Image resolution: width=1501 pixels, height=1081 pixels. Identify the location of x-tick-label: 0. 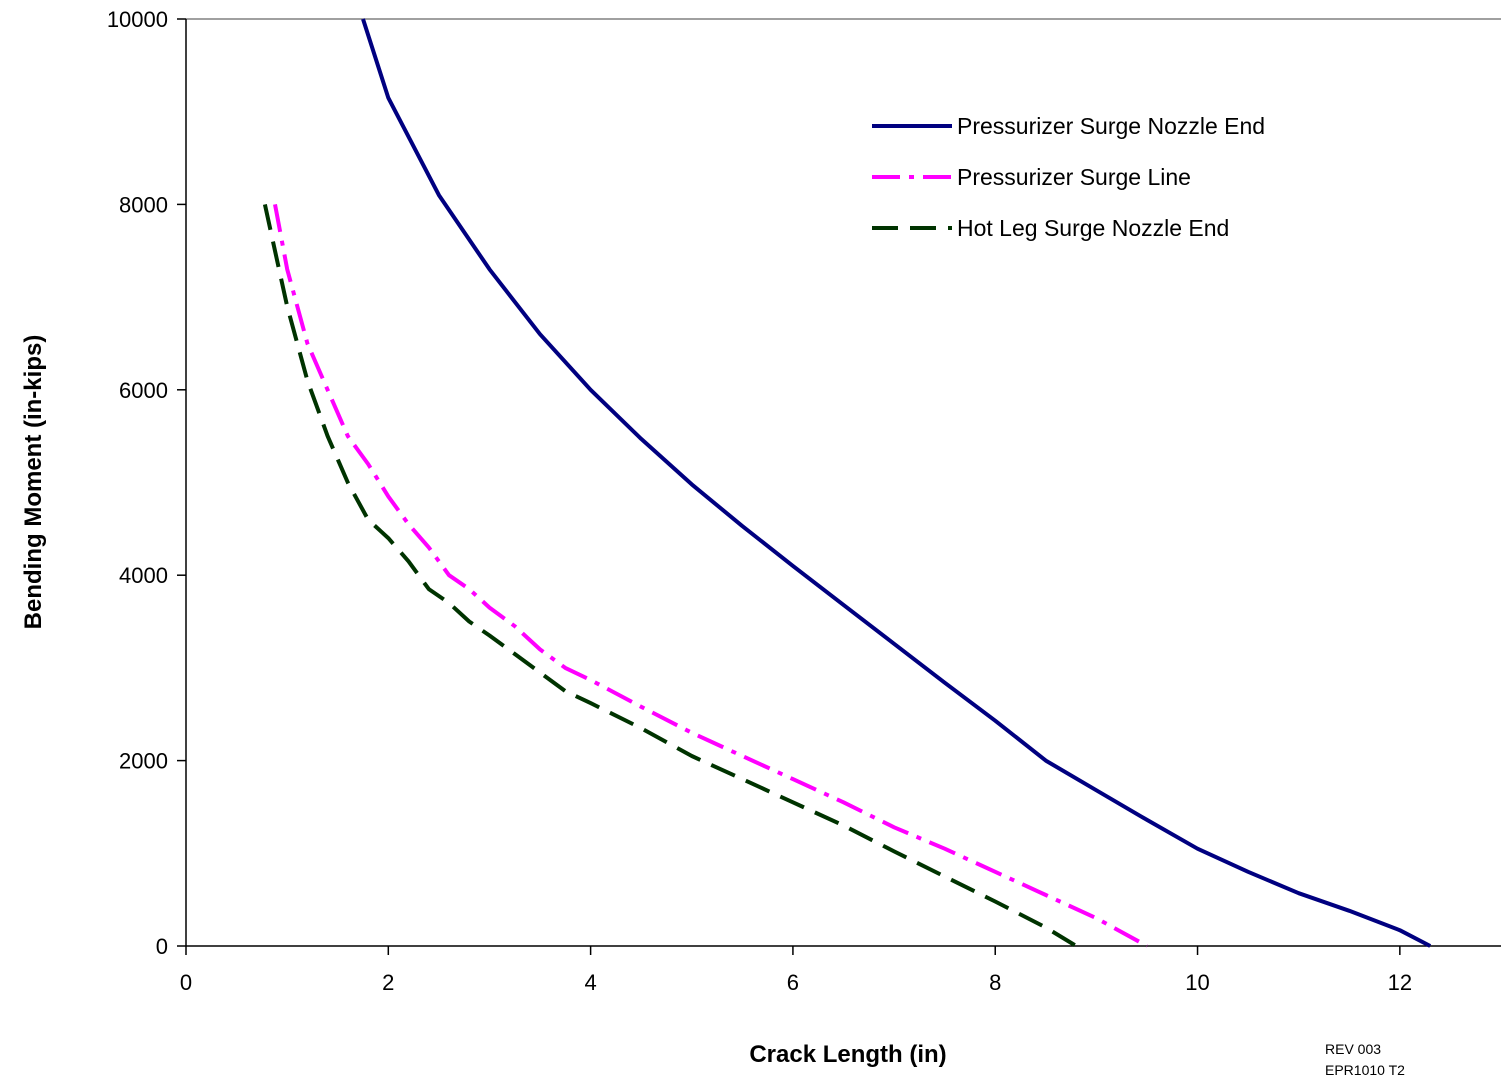
(186, 982).